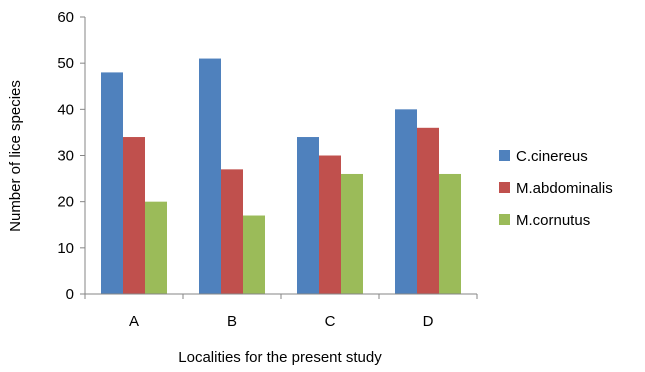 Image resolution: width=645 pixels, height=372 pixels. What do you see at coordinates (308, 215) in the screenshot?
I see `bar-c-cinereus-c` at bounding box center [308, 215].